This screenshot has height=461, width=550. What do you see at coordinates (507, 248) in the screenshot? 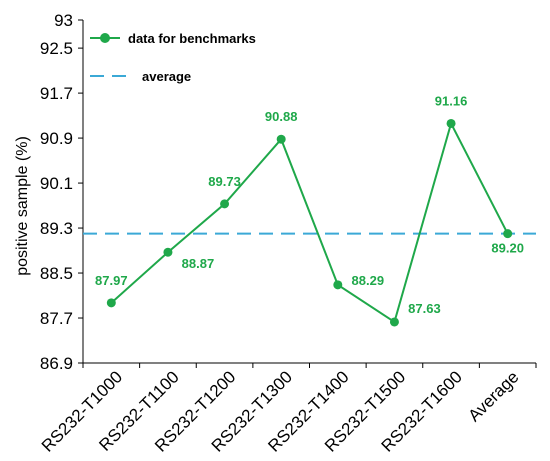
I see `data-label: 89.20` at bounding box center [507, 248].